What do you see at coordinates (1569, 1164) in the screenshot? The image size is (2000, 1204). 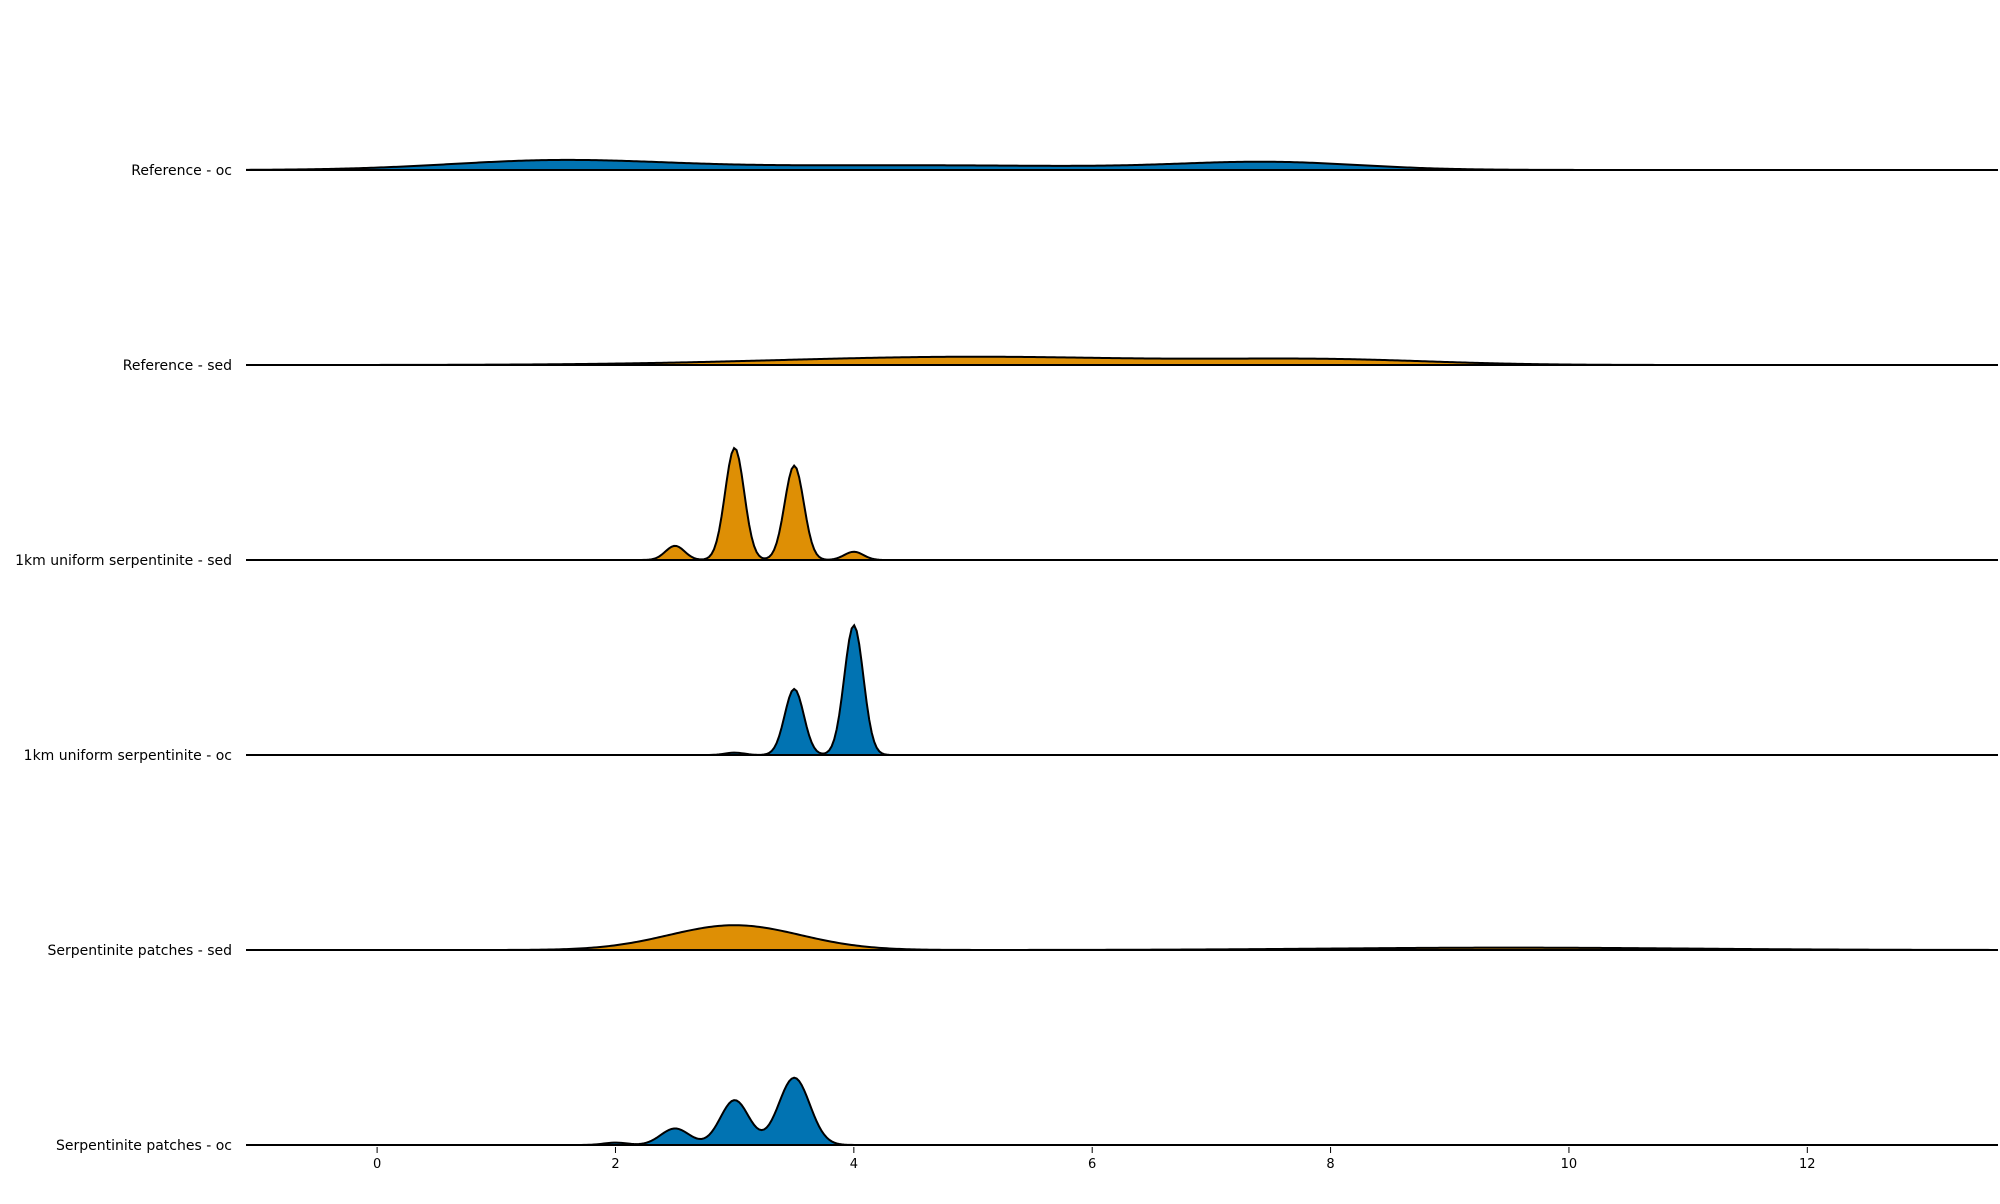 I see `x-tick-label: 10` at bounding box center [1569, 1164].